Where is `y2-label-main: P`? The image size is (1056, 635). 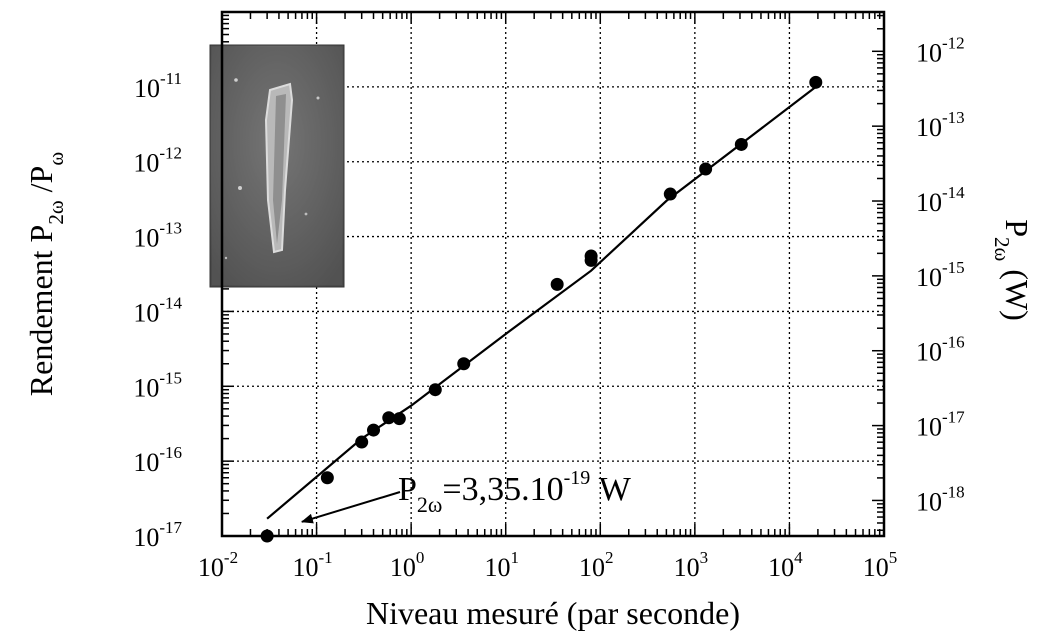
y2-label-main: P is located at coordinates (1017, 228).